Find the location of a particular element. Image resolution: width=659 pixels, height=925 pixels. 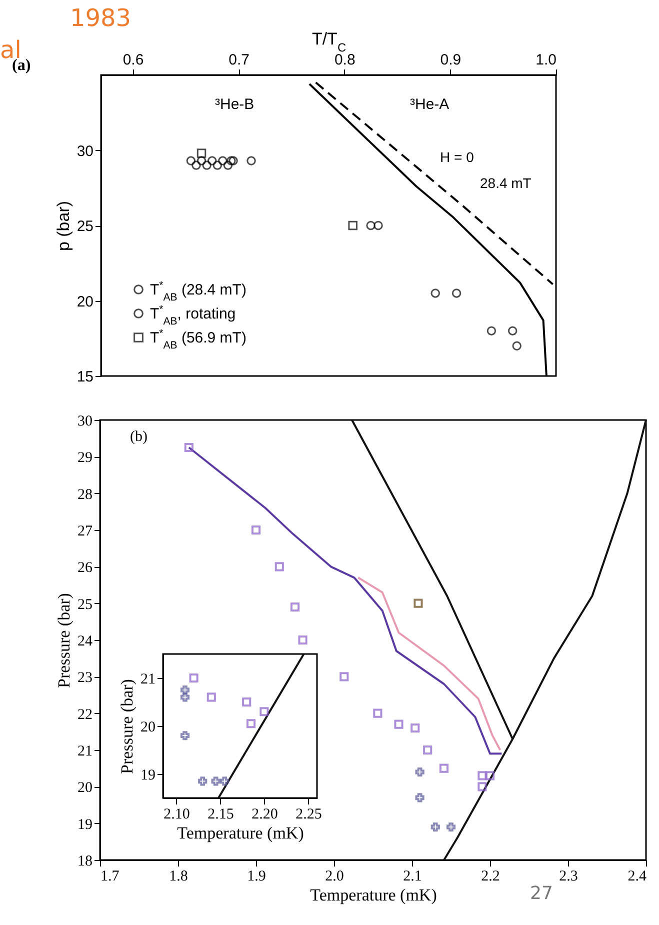

x-tick-label: 1.9 is located at coordinates (256, 876).